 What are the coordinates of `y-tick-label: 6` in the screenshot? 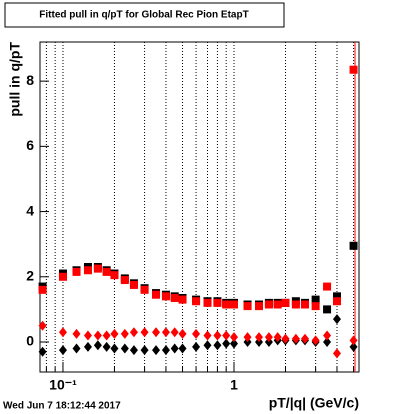 It's located at (30, 145).